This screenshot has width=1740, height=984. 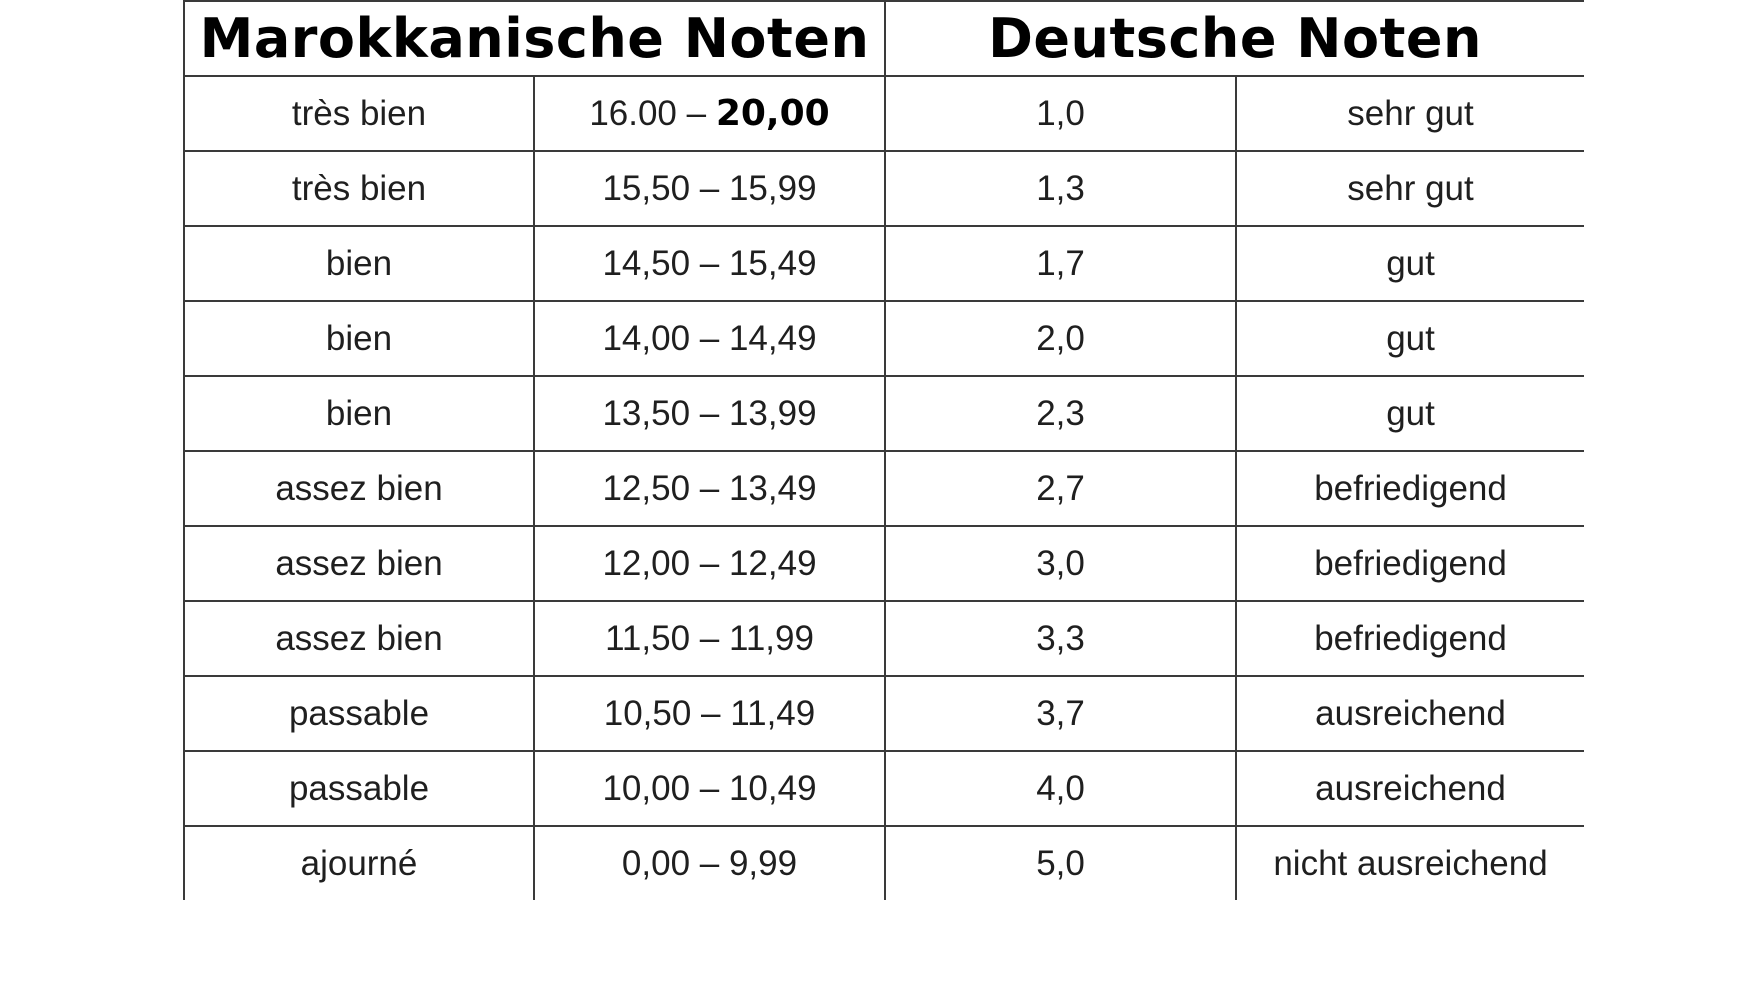 I want to click on table-header-row: Marokkanische Noten Deutsche Noten, so click(x=883, y=38).